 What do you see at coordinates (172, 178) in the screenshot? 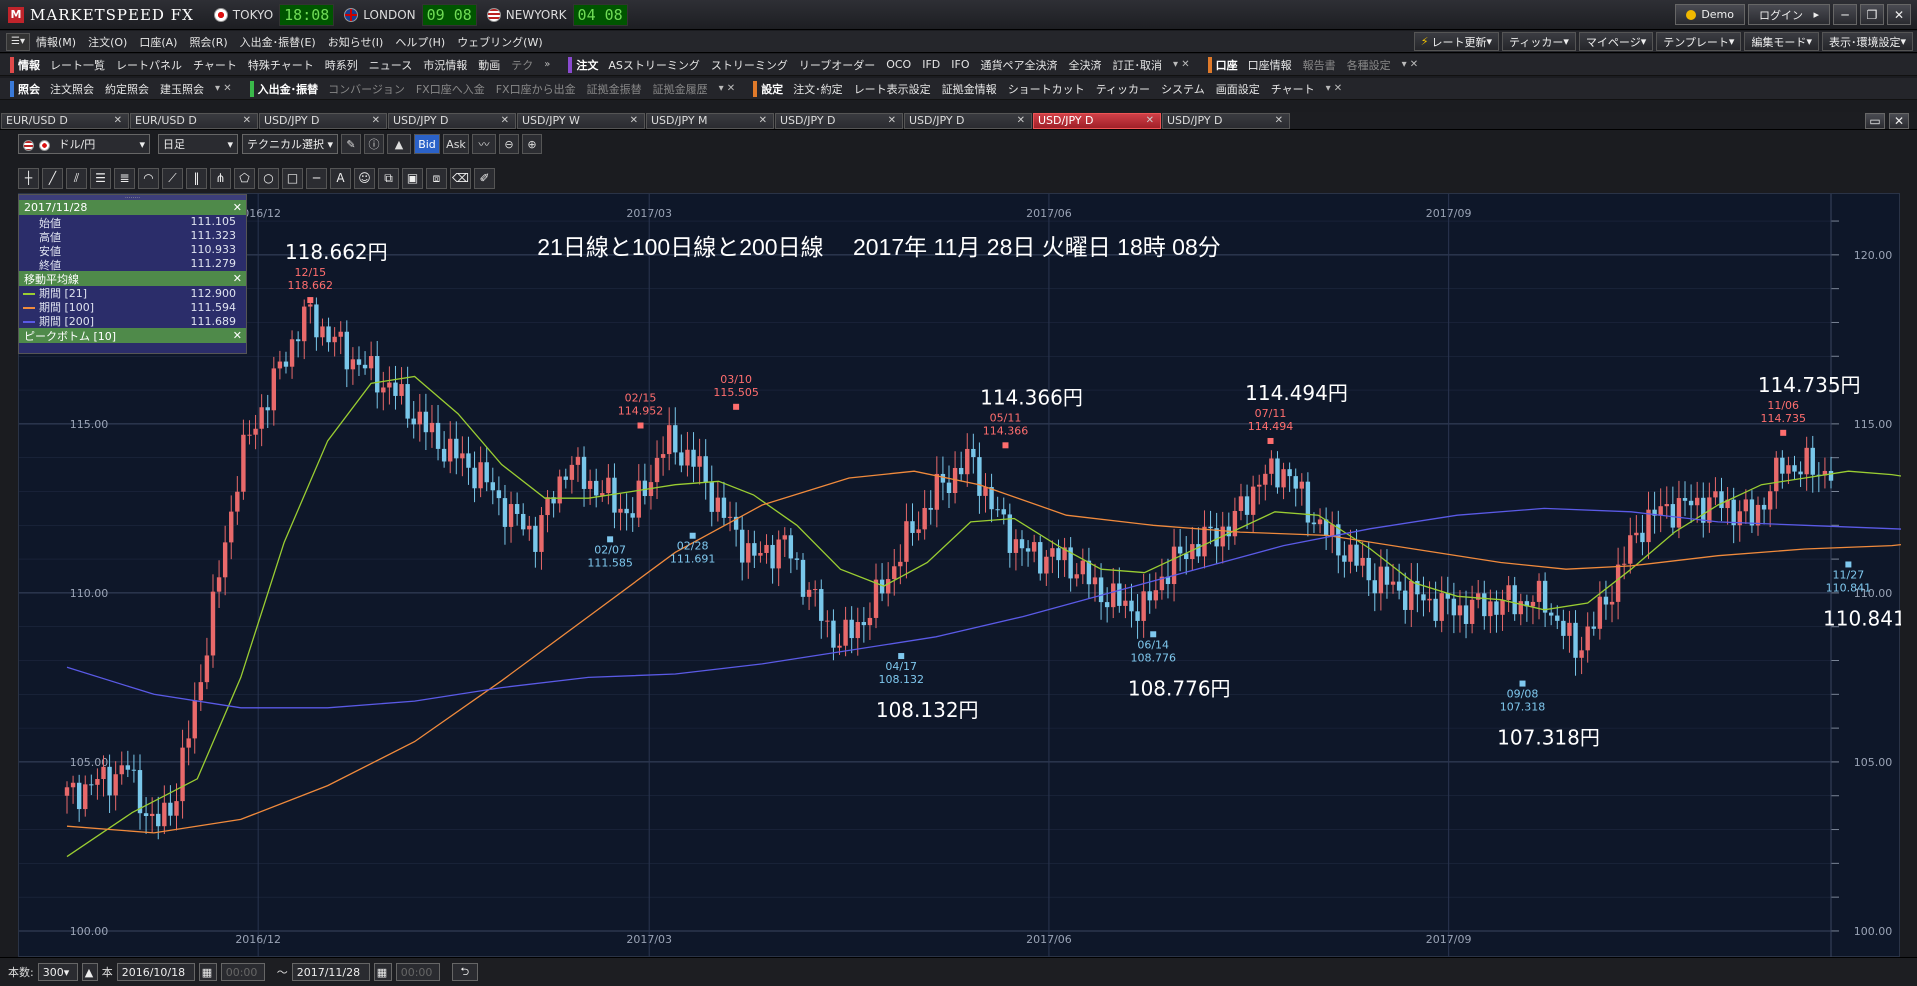
I see `gann-icon: ⟋` at bounding box center [172, 178].